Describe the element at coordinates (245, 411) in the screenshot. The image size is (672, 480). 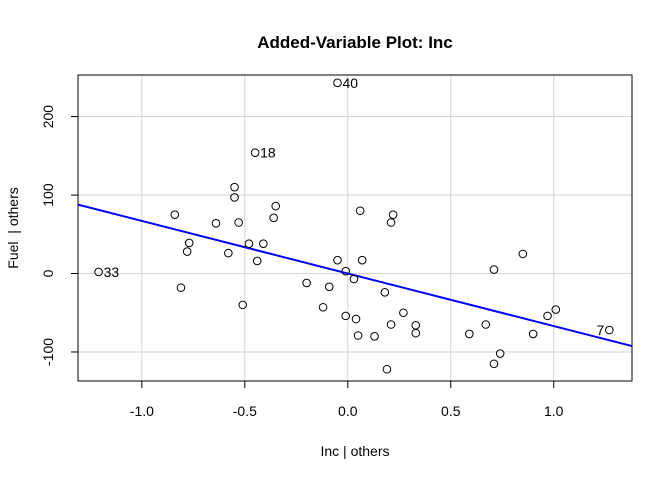
I see `x-tick-label: -0.5` at that location.